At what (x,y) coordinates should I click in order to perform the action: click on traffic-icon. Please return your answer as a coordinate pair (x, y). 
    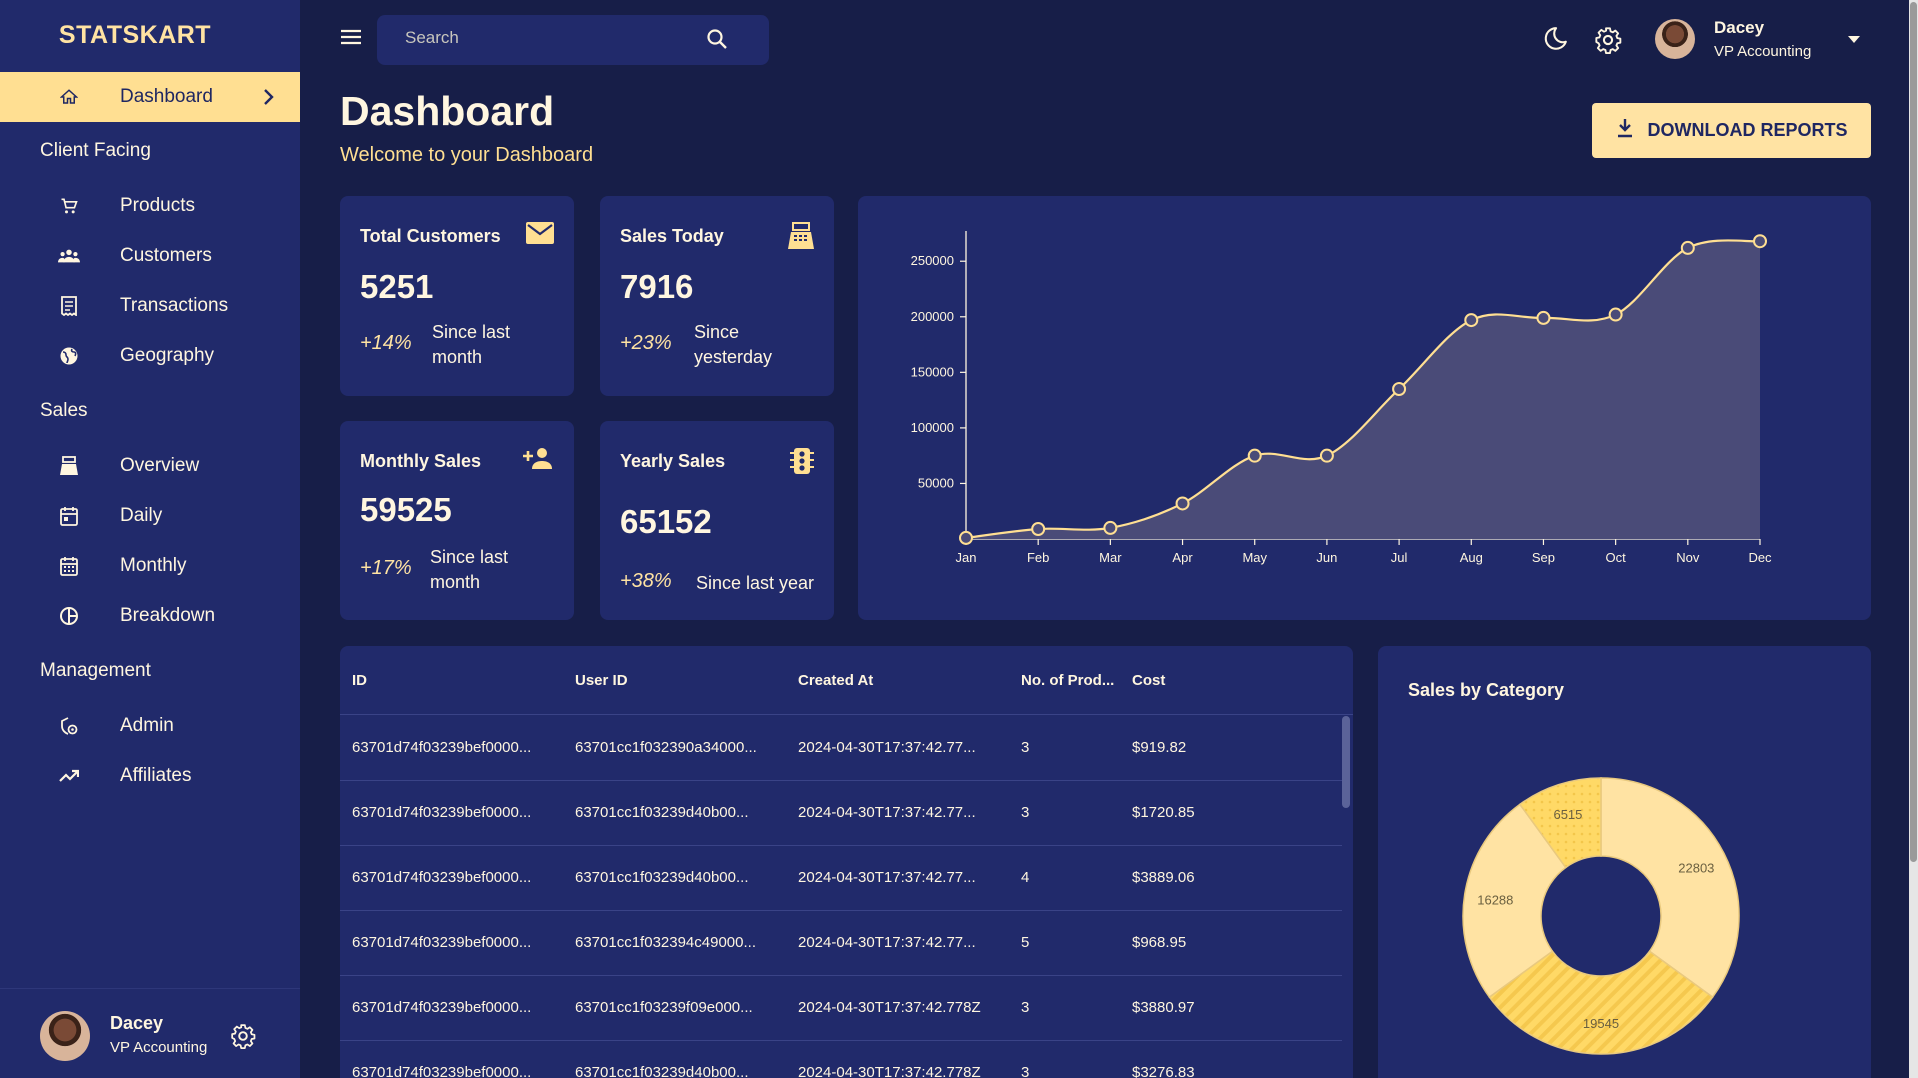
    Looking at the image, I should click on (802, 463).